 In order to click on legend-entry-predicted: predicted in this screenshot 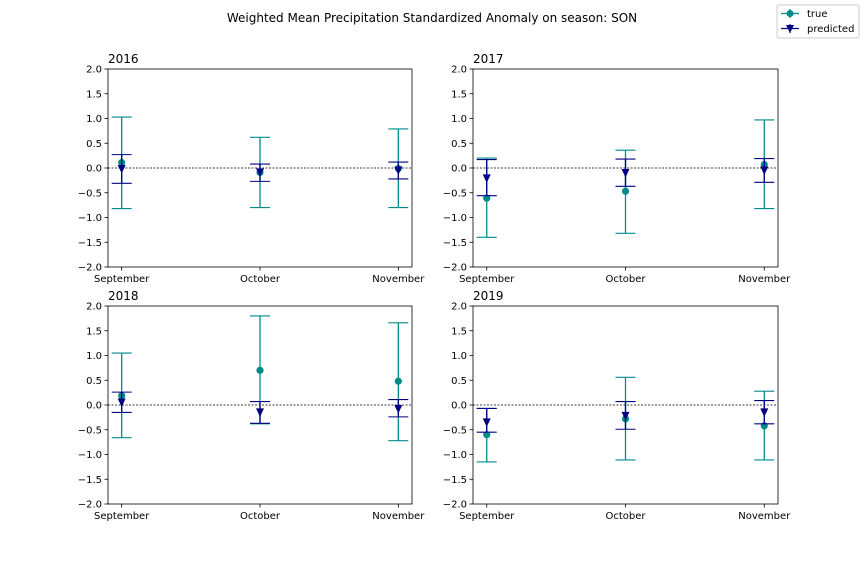, I will do `click(817, 29)`.